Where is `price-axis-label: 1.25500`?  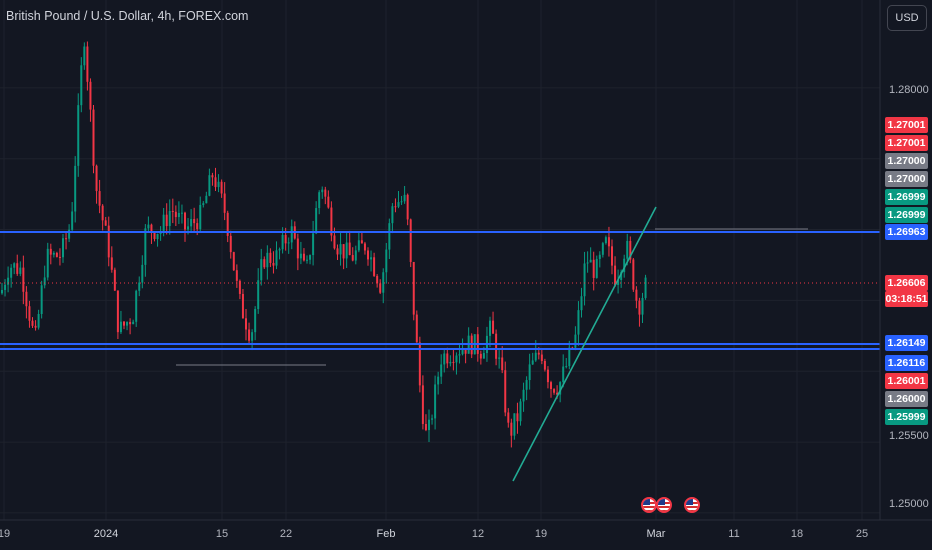 price-axis-label: 1.25500 is located at coordinates (909, 436).